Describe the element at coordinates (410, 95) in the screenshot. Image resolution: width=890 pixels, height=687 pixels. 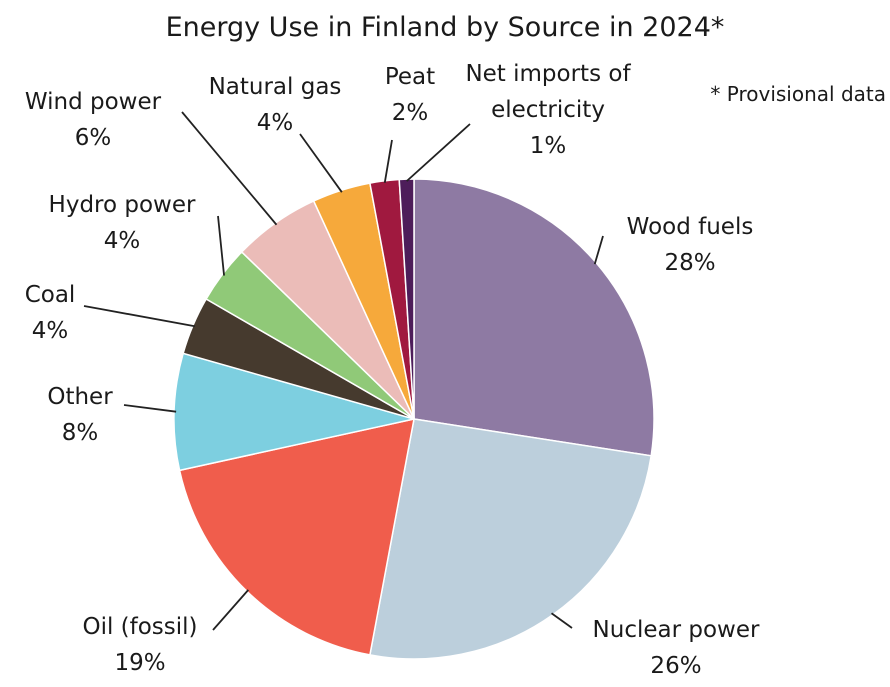
I see `slice-label: Peat 2%` at that location.